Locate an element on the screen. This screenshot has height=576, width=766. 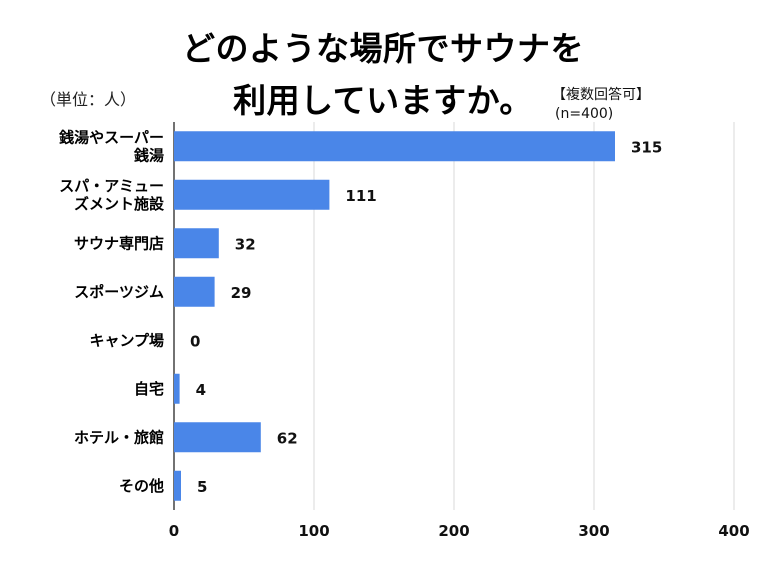
data-label: 5 is located at coordinates (202, 487).